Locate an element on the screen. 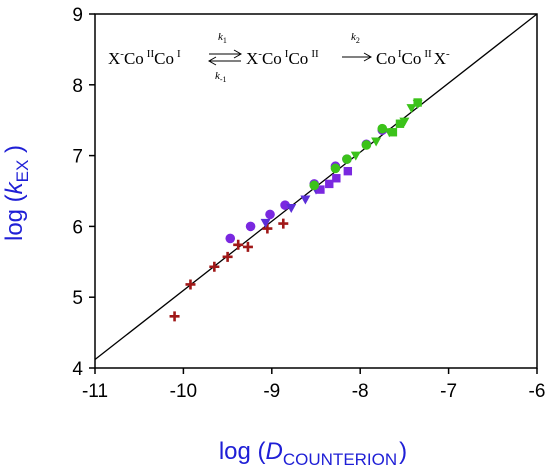 The image size is (546, 473). y-tick-label: 5 is located at coordinates (77, 298).